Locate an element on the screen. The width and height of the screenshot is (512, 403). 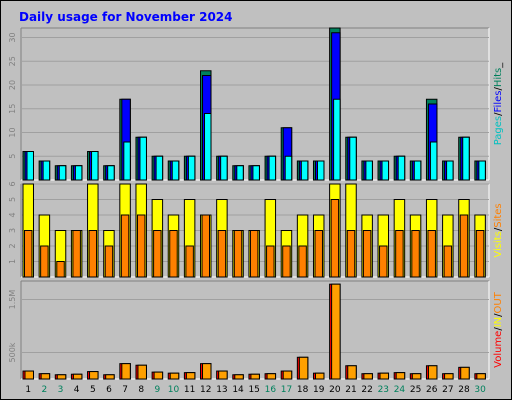
legend-panel-2: Volume/IN/OUT is located at coordinates (498, 329).